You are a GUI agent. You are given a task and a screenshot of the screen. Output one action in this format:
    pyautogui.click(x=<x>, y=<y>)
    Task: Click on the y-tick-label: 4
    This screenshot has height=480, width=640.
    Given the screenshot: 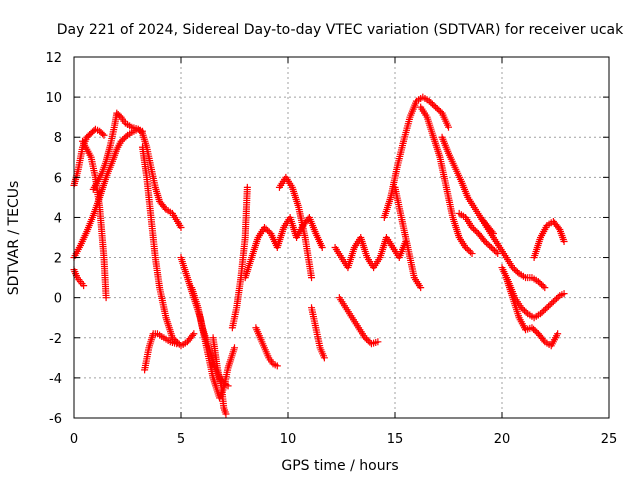 What is the action you would take?
    pyautogui.click(x=58, y=218)
    